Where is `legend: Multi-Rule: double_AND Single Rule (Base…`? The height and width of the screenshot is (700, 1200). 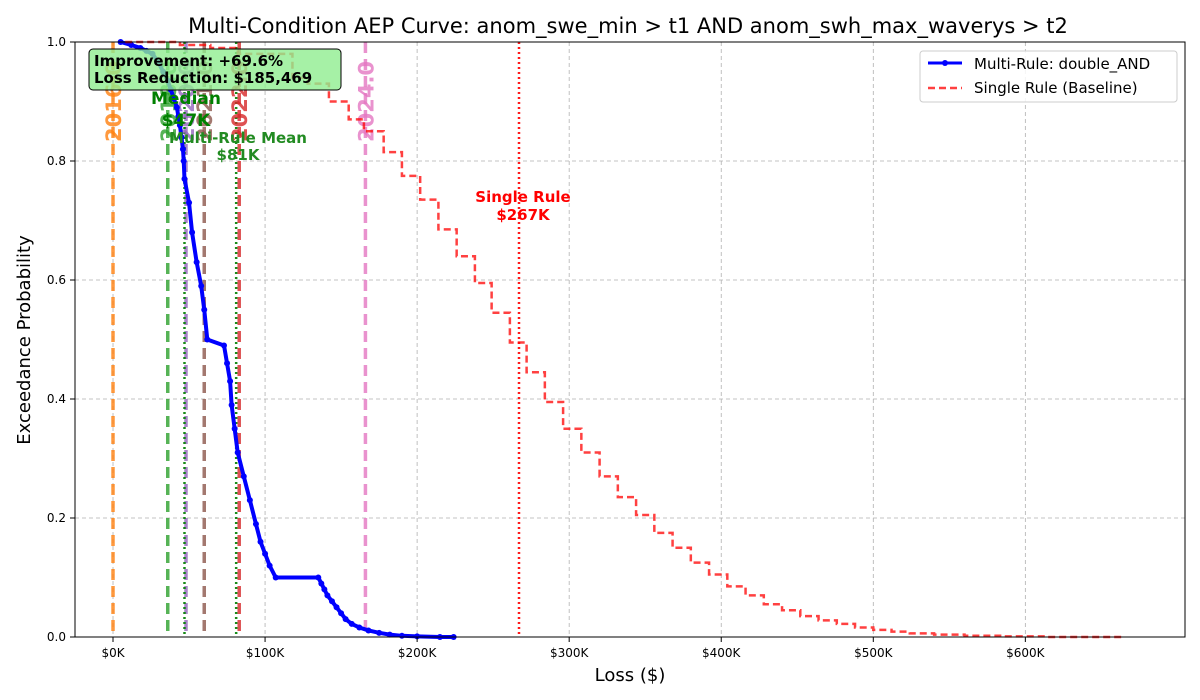
legend: Multi-Rule: double_AND Single Rule (Base… is located at coordinates (1048, 76).